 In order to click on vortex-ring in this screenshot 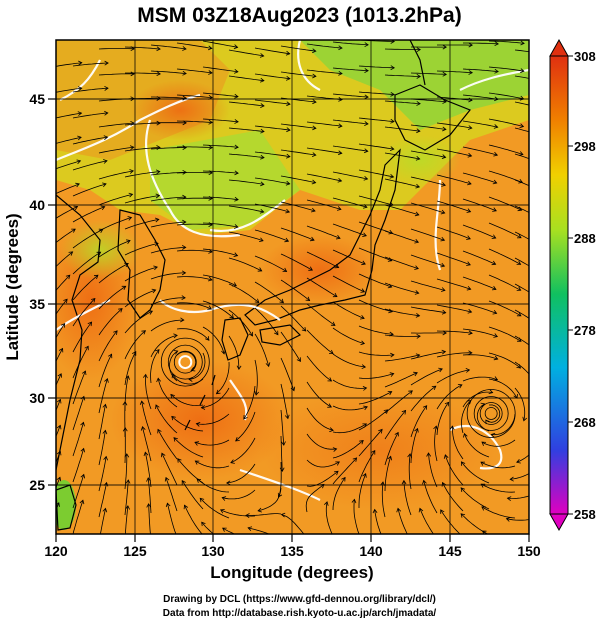, I will do `click(491, 413)`.